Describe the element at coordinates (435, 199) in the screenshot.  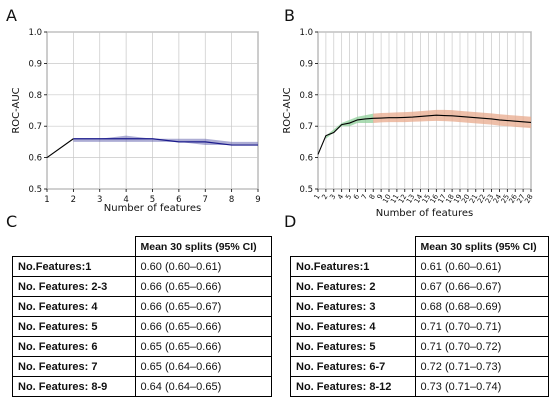
I see `x-tick-label: 16` at that location.